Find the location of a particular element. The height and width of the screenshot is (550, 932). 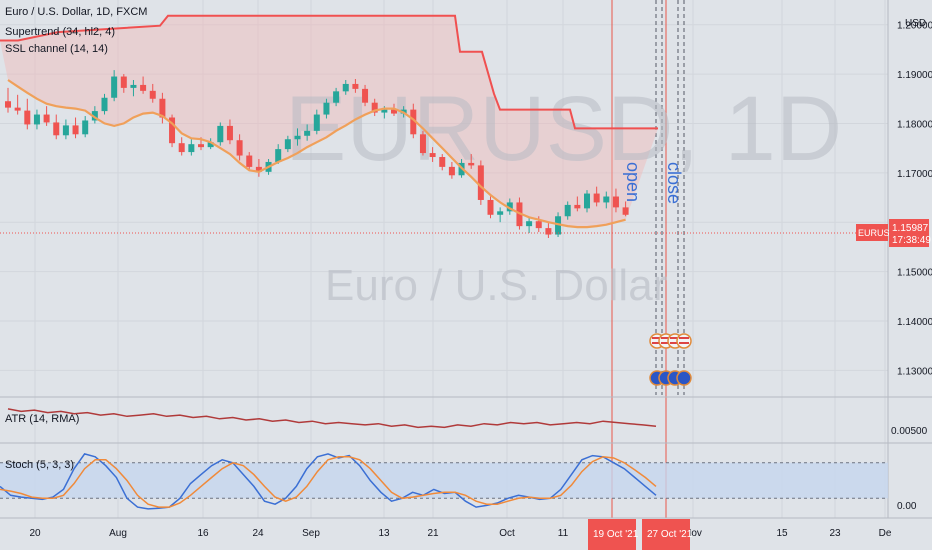

supertrend-line is located at coordinates (329, 72).